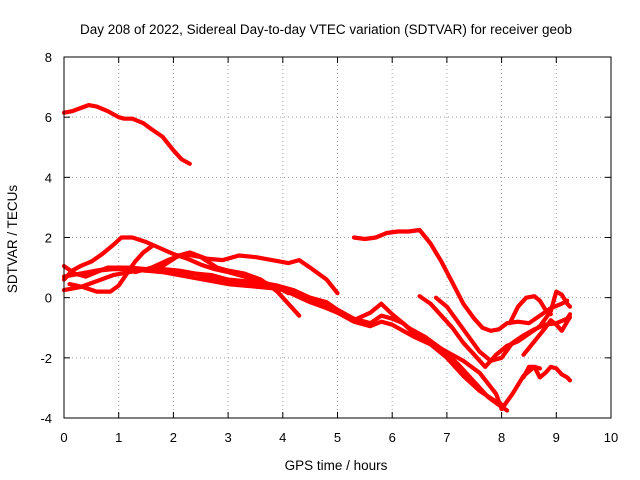 This screenshot has width=640, height=480. Describe the element at coordinates (282, 437) in the screenshot. I see `x-tick-label: 4` at that location.